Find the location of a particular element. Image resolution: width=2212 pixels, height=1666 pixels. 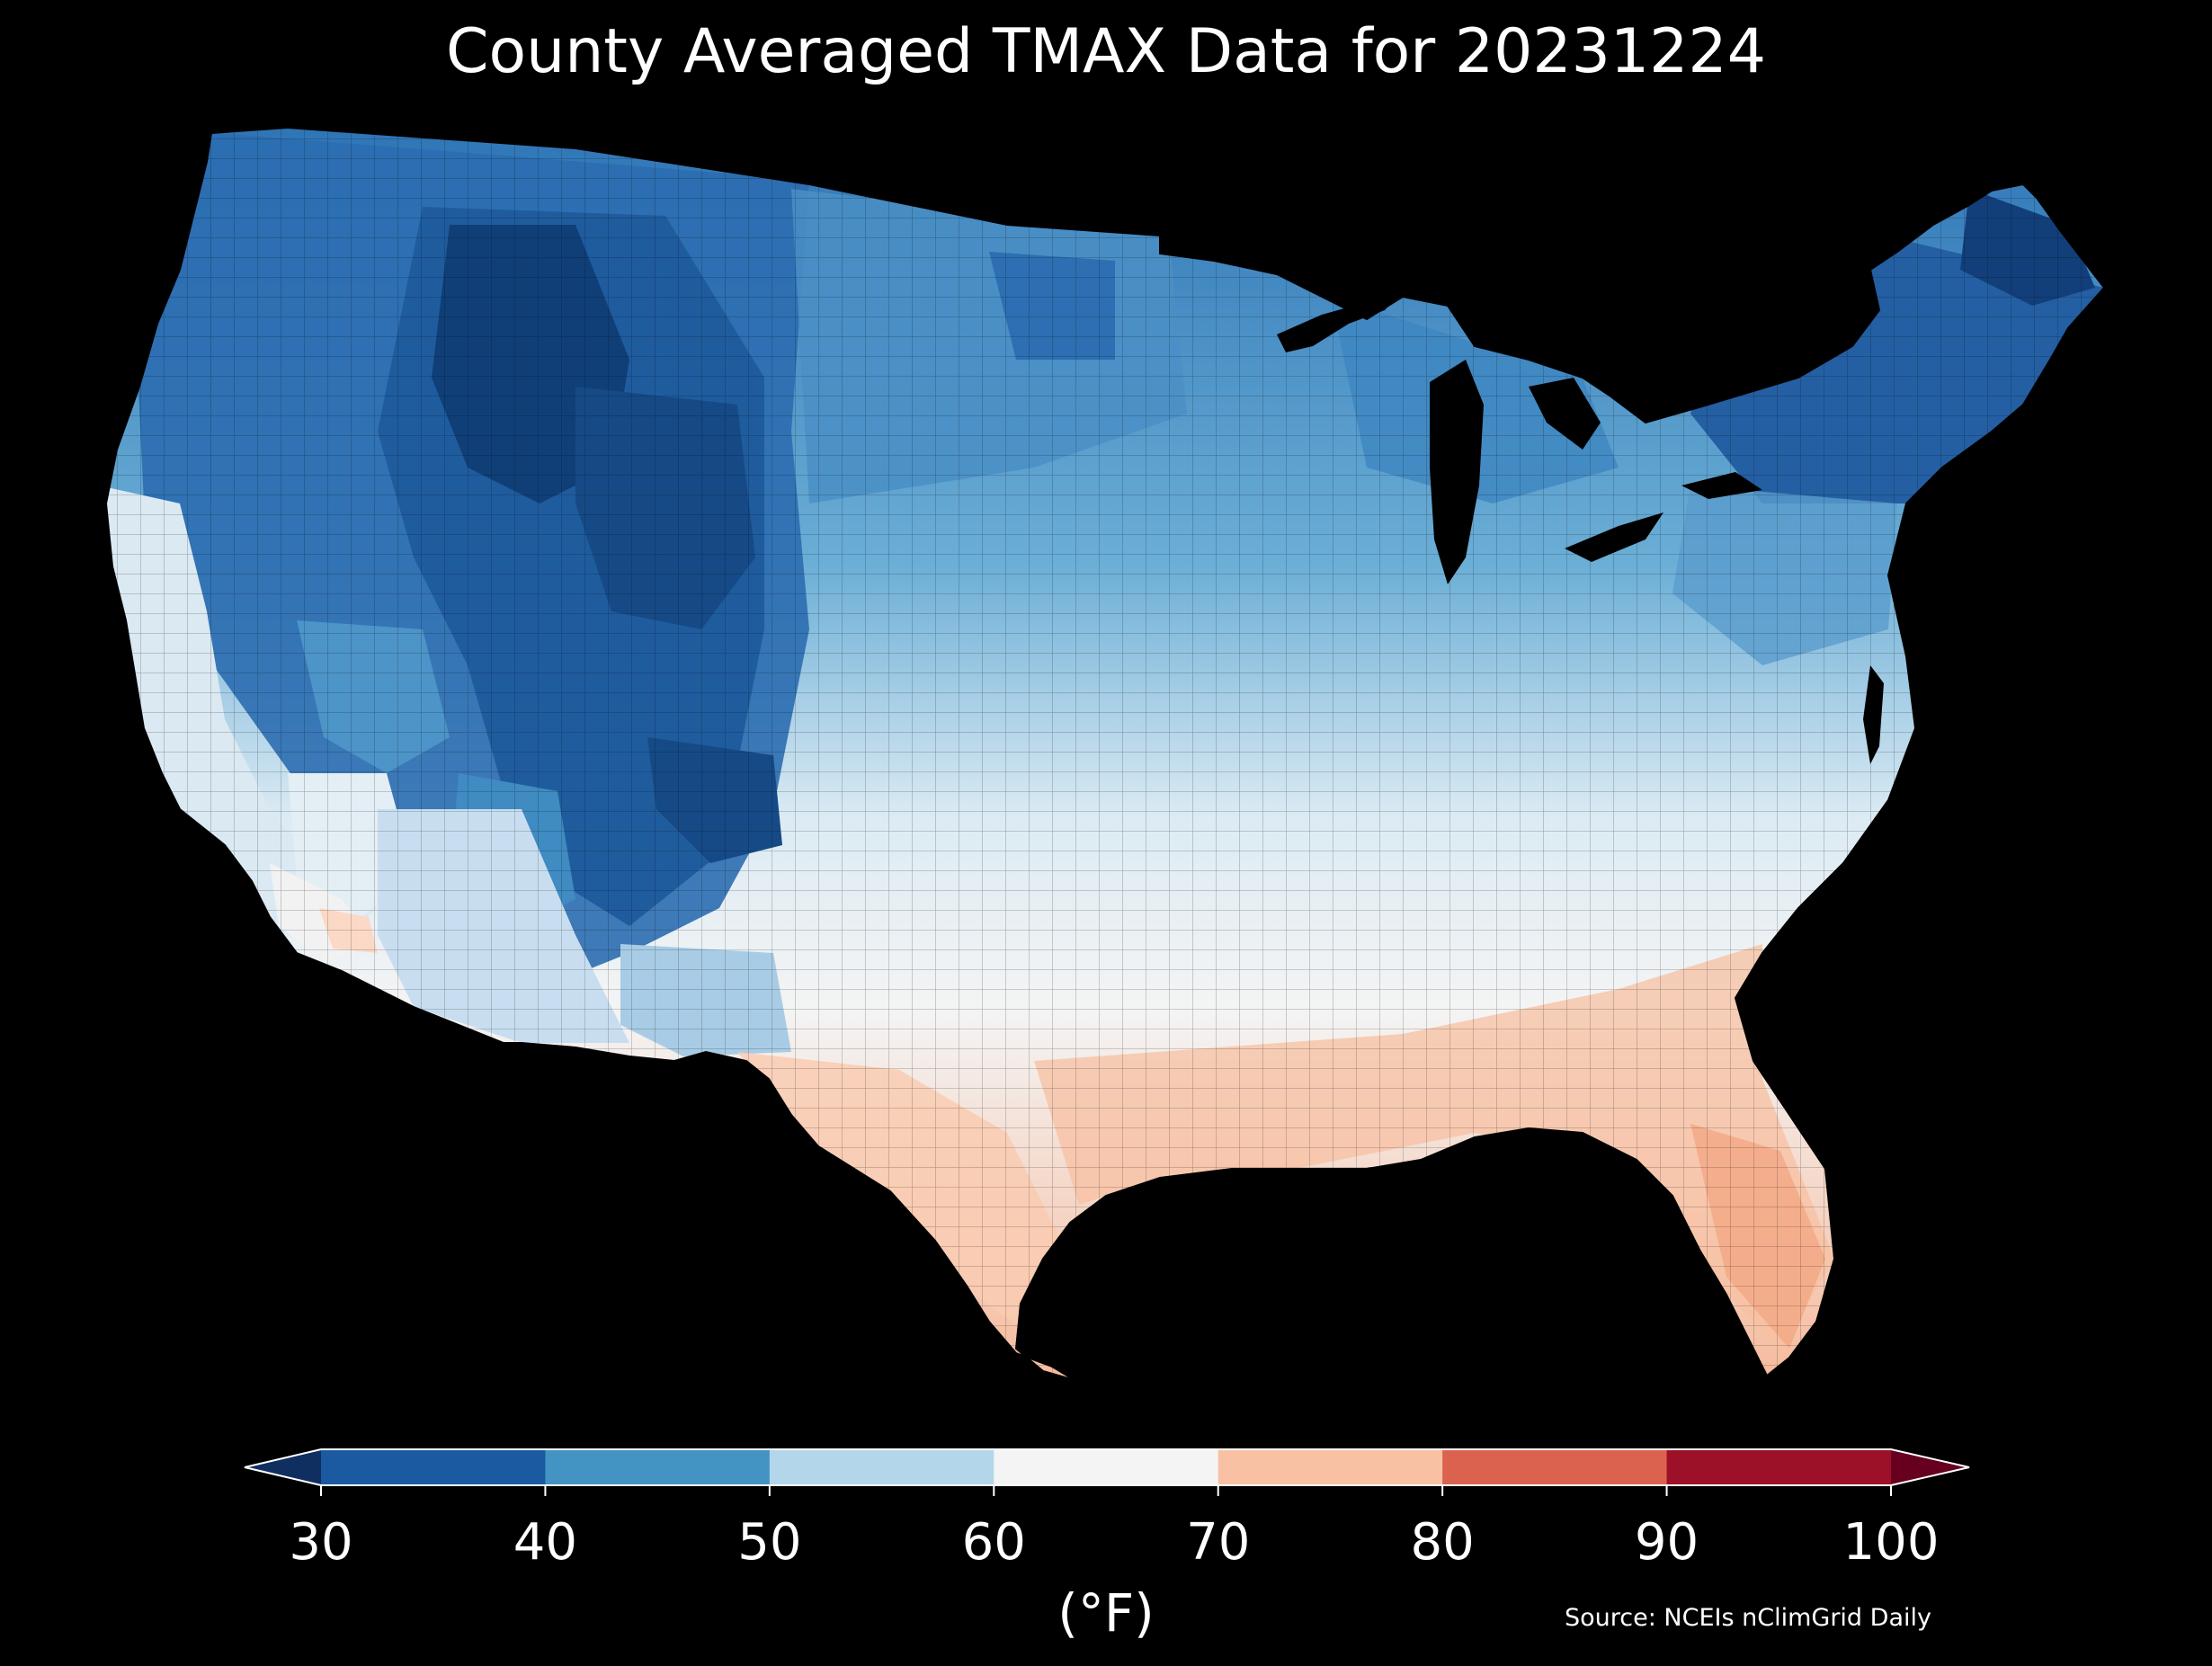

source-note: Source: NCEIs nClimGrid Daily is located at coordinates (1748, 1618).